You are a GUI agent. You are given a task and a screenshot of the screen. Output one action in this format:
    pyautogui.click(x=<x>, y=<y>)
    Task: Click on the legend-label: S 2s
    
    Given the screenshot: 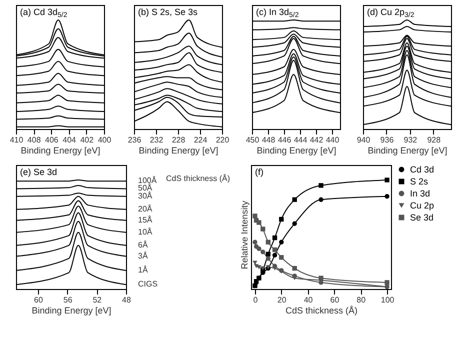 What is the action you would take?
    pyautogui.click(x=419, y=181)
    